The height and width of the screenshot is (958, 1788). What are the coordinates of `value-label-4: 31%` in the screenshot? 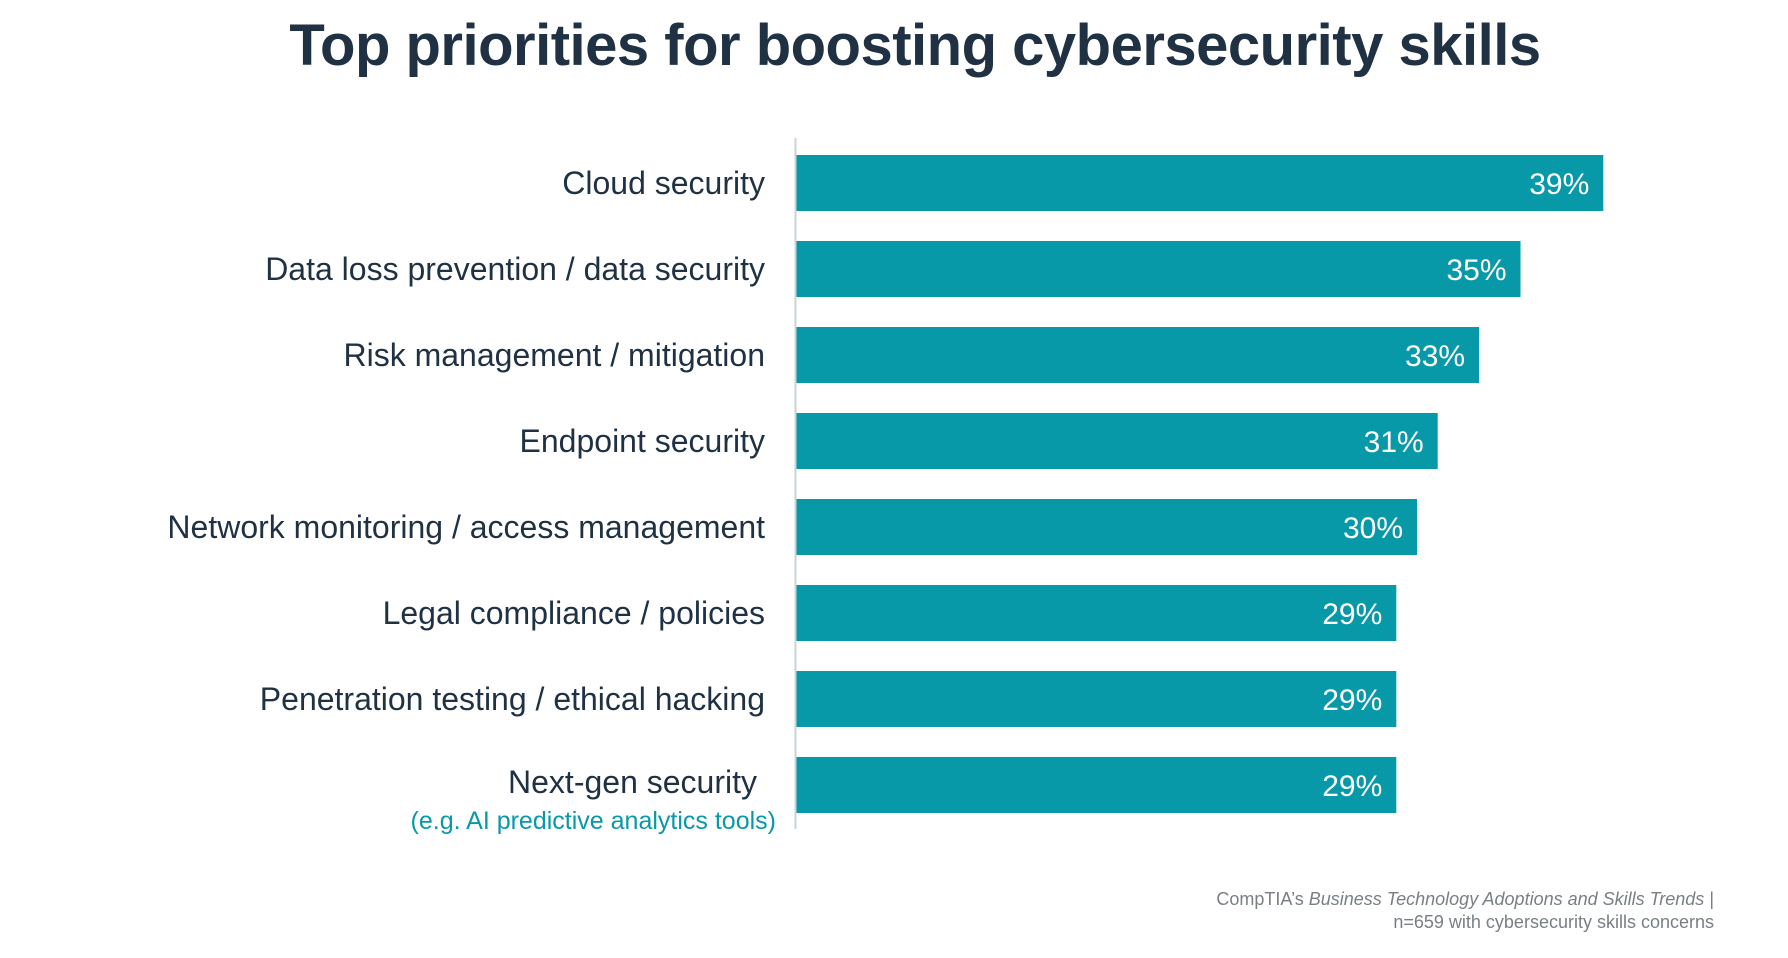 It's located at (1394, 442).